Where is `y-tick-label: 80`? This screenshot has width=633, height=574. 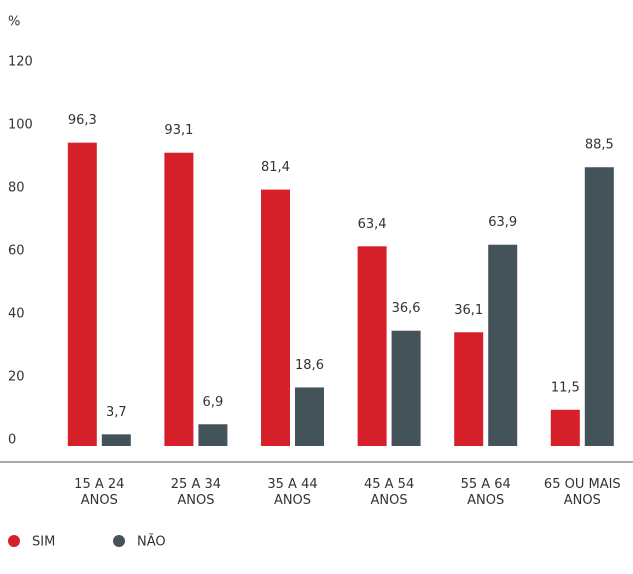
y-tick-label: 80 is located at coordinates (16, 188).